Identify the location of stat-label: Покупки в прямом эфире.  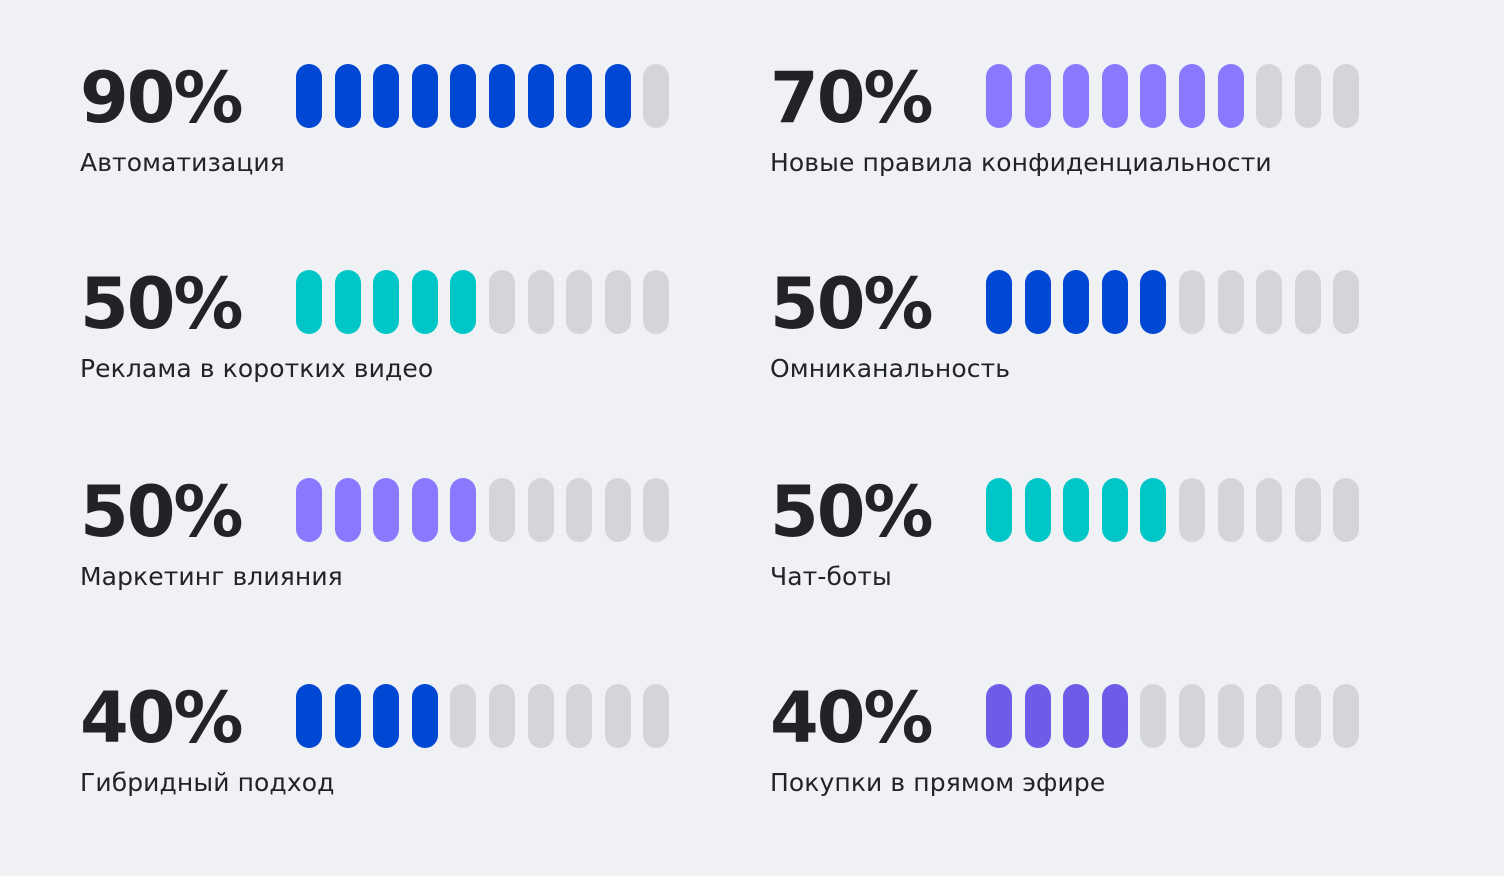
(938, 782).